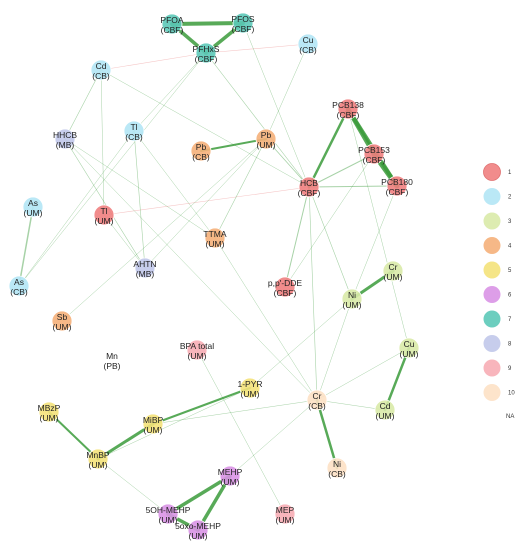 Image resolution: width=523 pixels, height=550 pixels. I want to click on node-HCB: HCB(CBF), so click(309, 187).